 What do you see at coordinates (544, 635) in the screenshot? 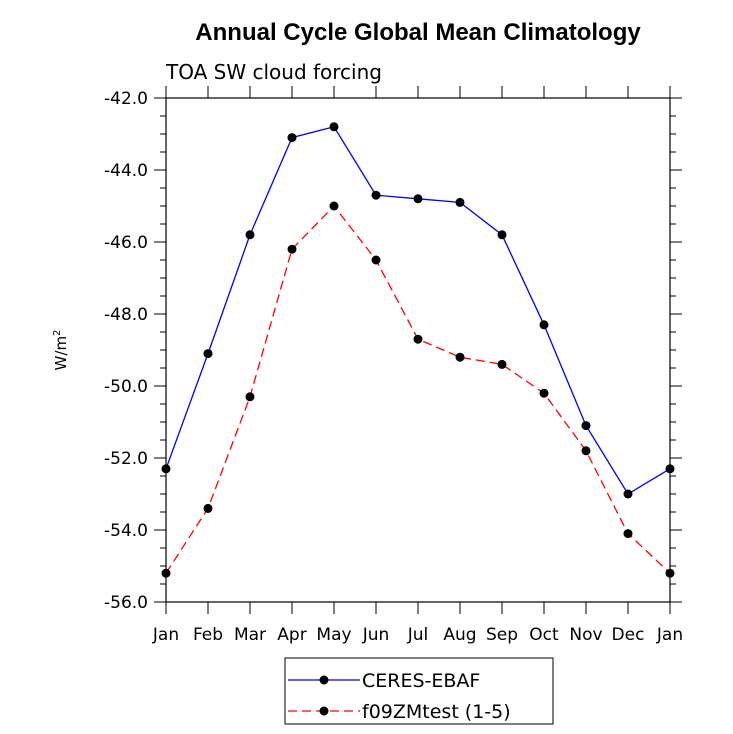
I see `x-tick-label: Oct` at bounding box center [544, 635].